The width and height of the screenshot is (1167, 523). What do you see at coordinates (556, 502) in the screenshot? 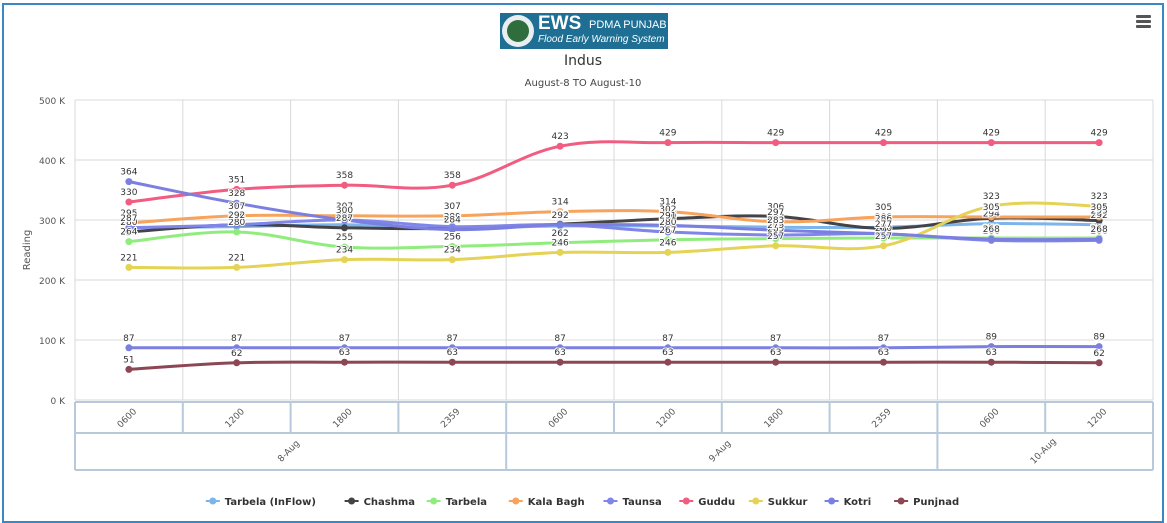
I see `legend-label: Kala Bagh` at bounding box center [556, 502].